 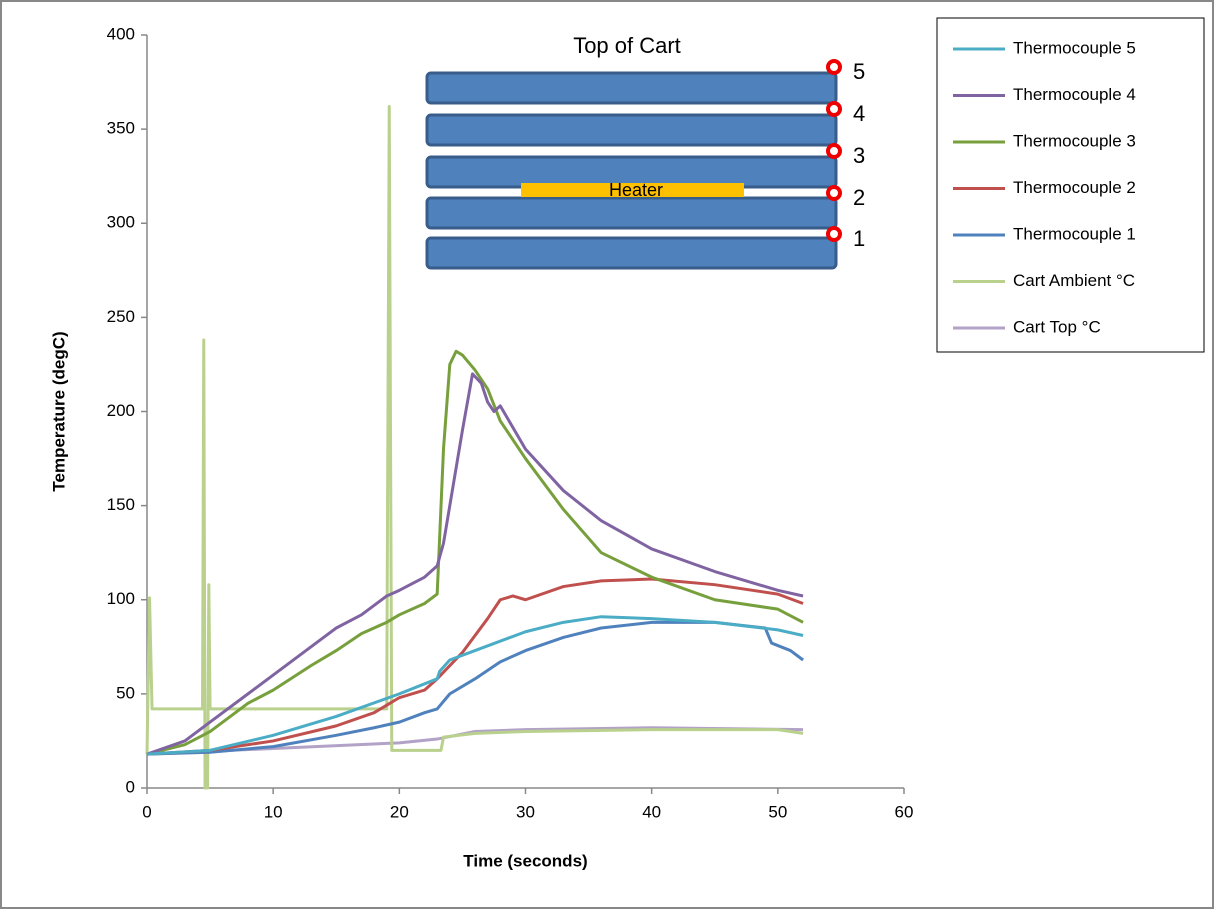 What do you see at coordinates (859, 197) in the screenshot?
I see `thermocouple-number: 2` at bounding box center [859, 197].